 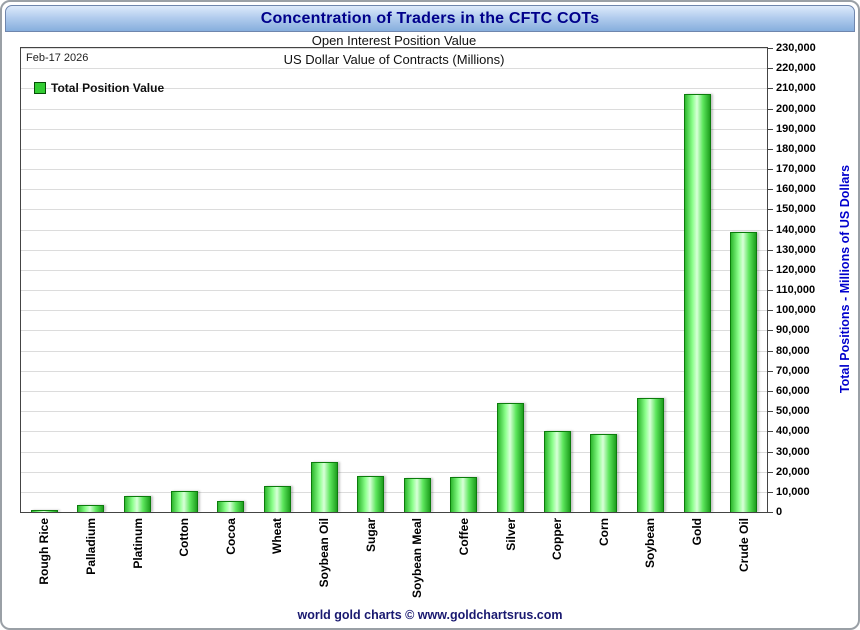 What do you see at coordinates (796, 229) in the screenshot?
I see `y-axis-label: 140,000` at bounding box center [796, 229].